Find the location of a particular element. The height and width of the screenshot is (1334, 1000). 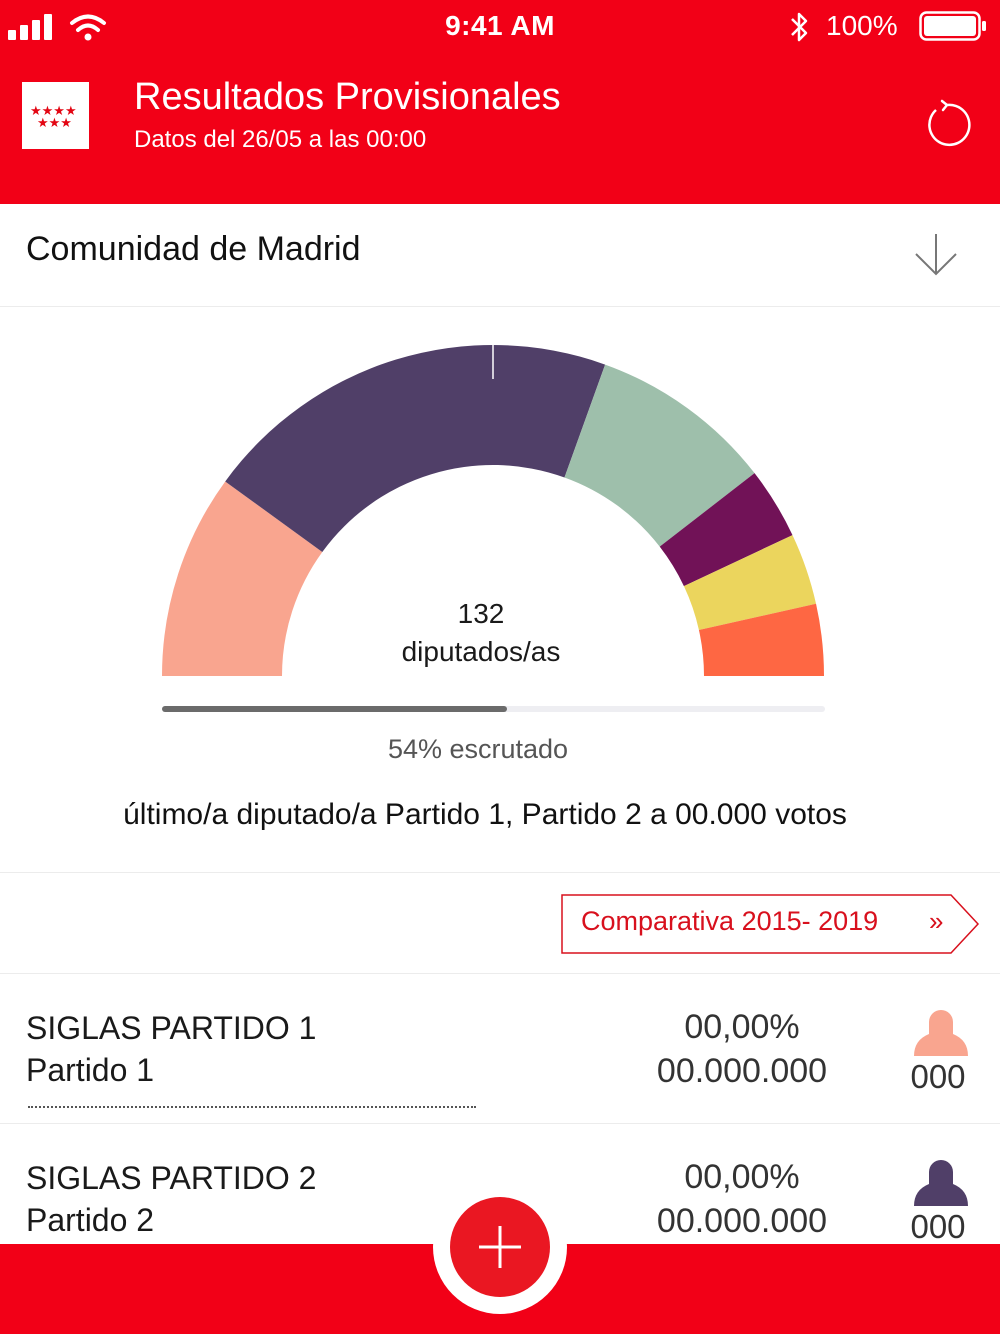

status-bar: 9:41 AM 100% is located at coordinates (500, 26).